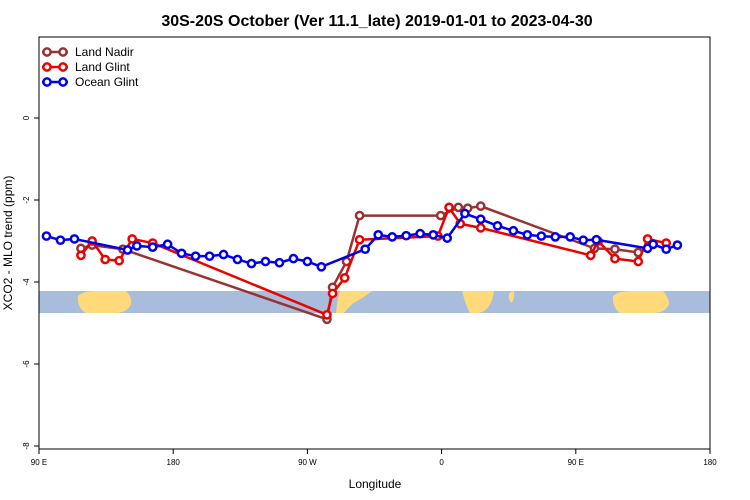  I want to click on ocean-band, so click(374, 302).